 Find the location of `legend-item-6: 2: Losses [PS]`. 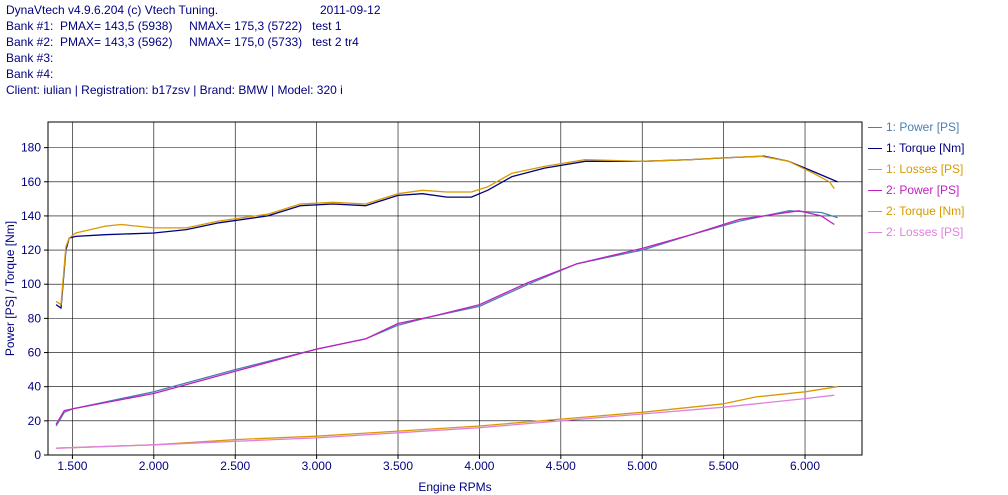

legend-item-6: 2: Losses [PS] is located at coordinates (915, 232).